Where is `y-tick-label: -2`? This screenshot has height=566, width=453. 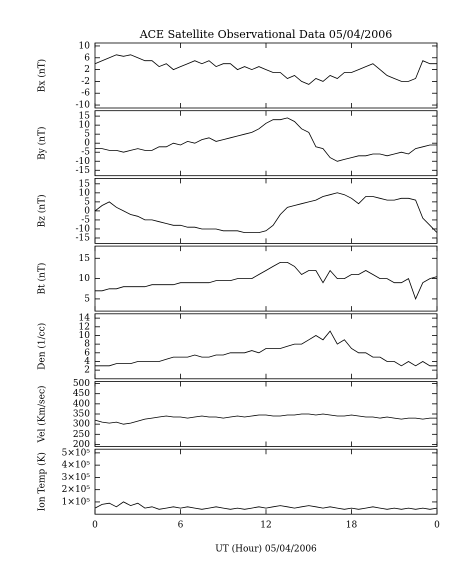
y-tick-label: -2 is located at coordinates (85, 82).